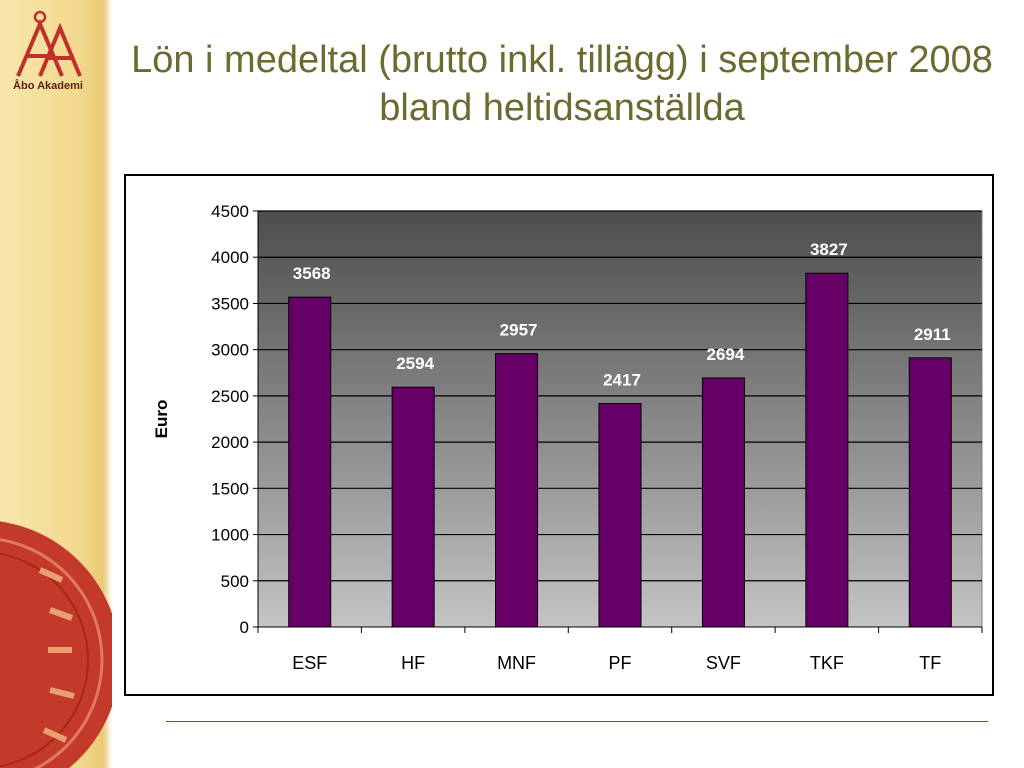  What do you see at coordinates (723, 502) in the screenshot?
I see `bar-svf` at bounding box center [723, 502].